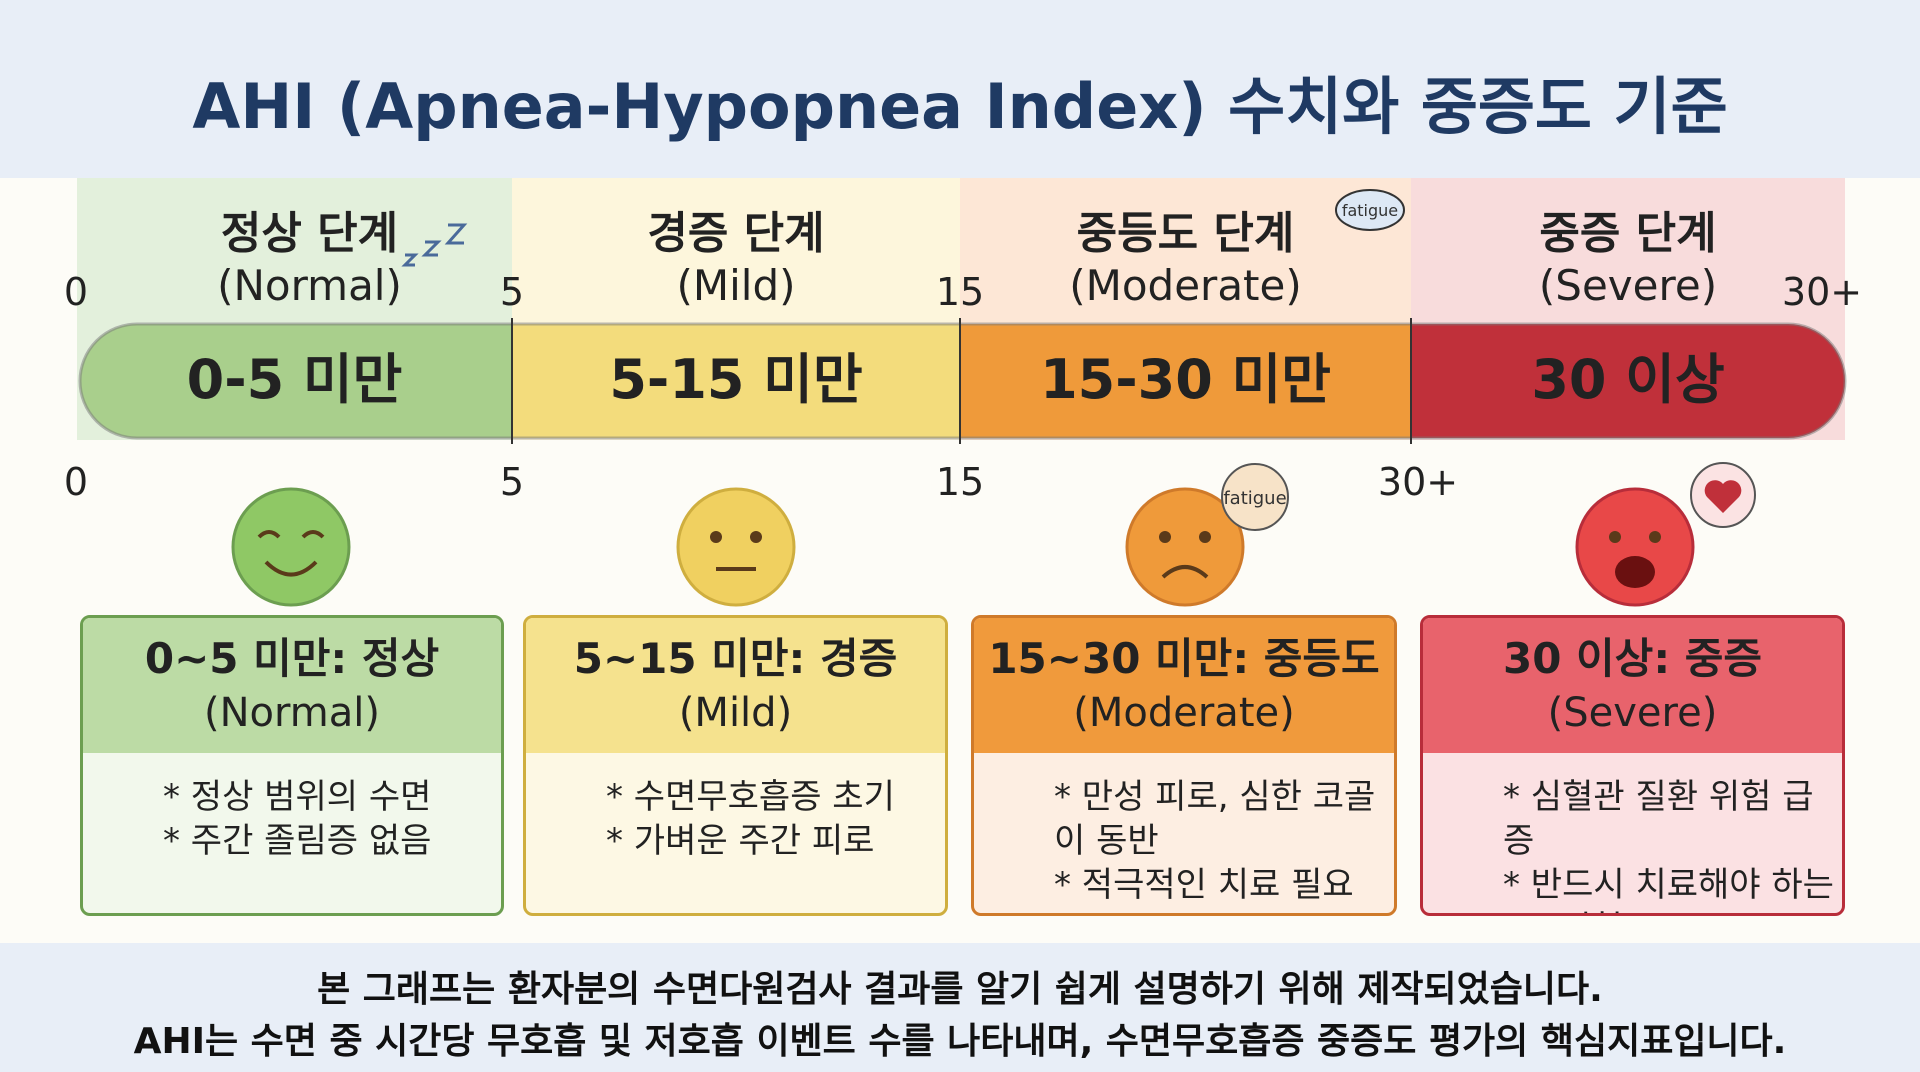 The image size is (1920, 1072). What do you see at coordinates (960, 482) in the screenshot?
I see `bottom-tick-label: 15` at bounding box center [960, 482].